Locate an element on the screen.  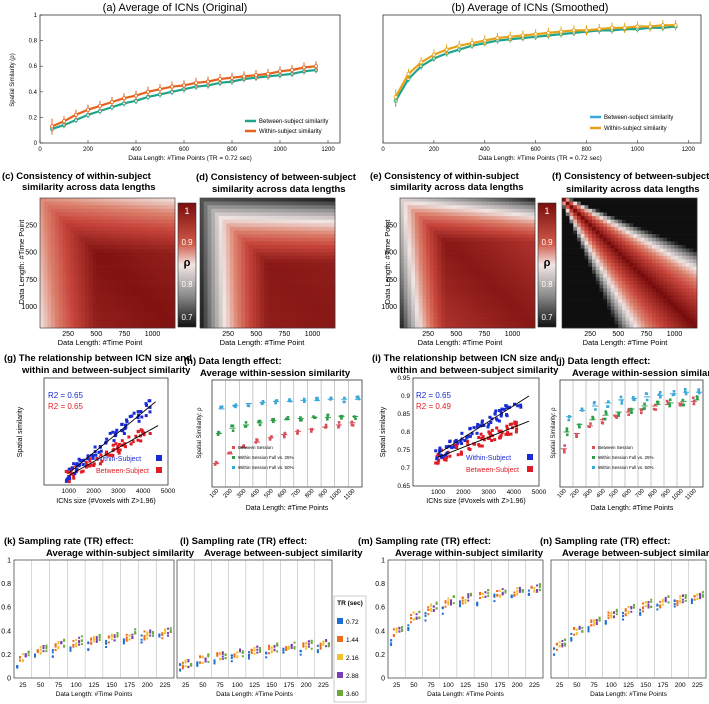
legend-within: Within-subject similarity is located at coordinates (290, 132).